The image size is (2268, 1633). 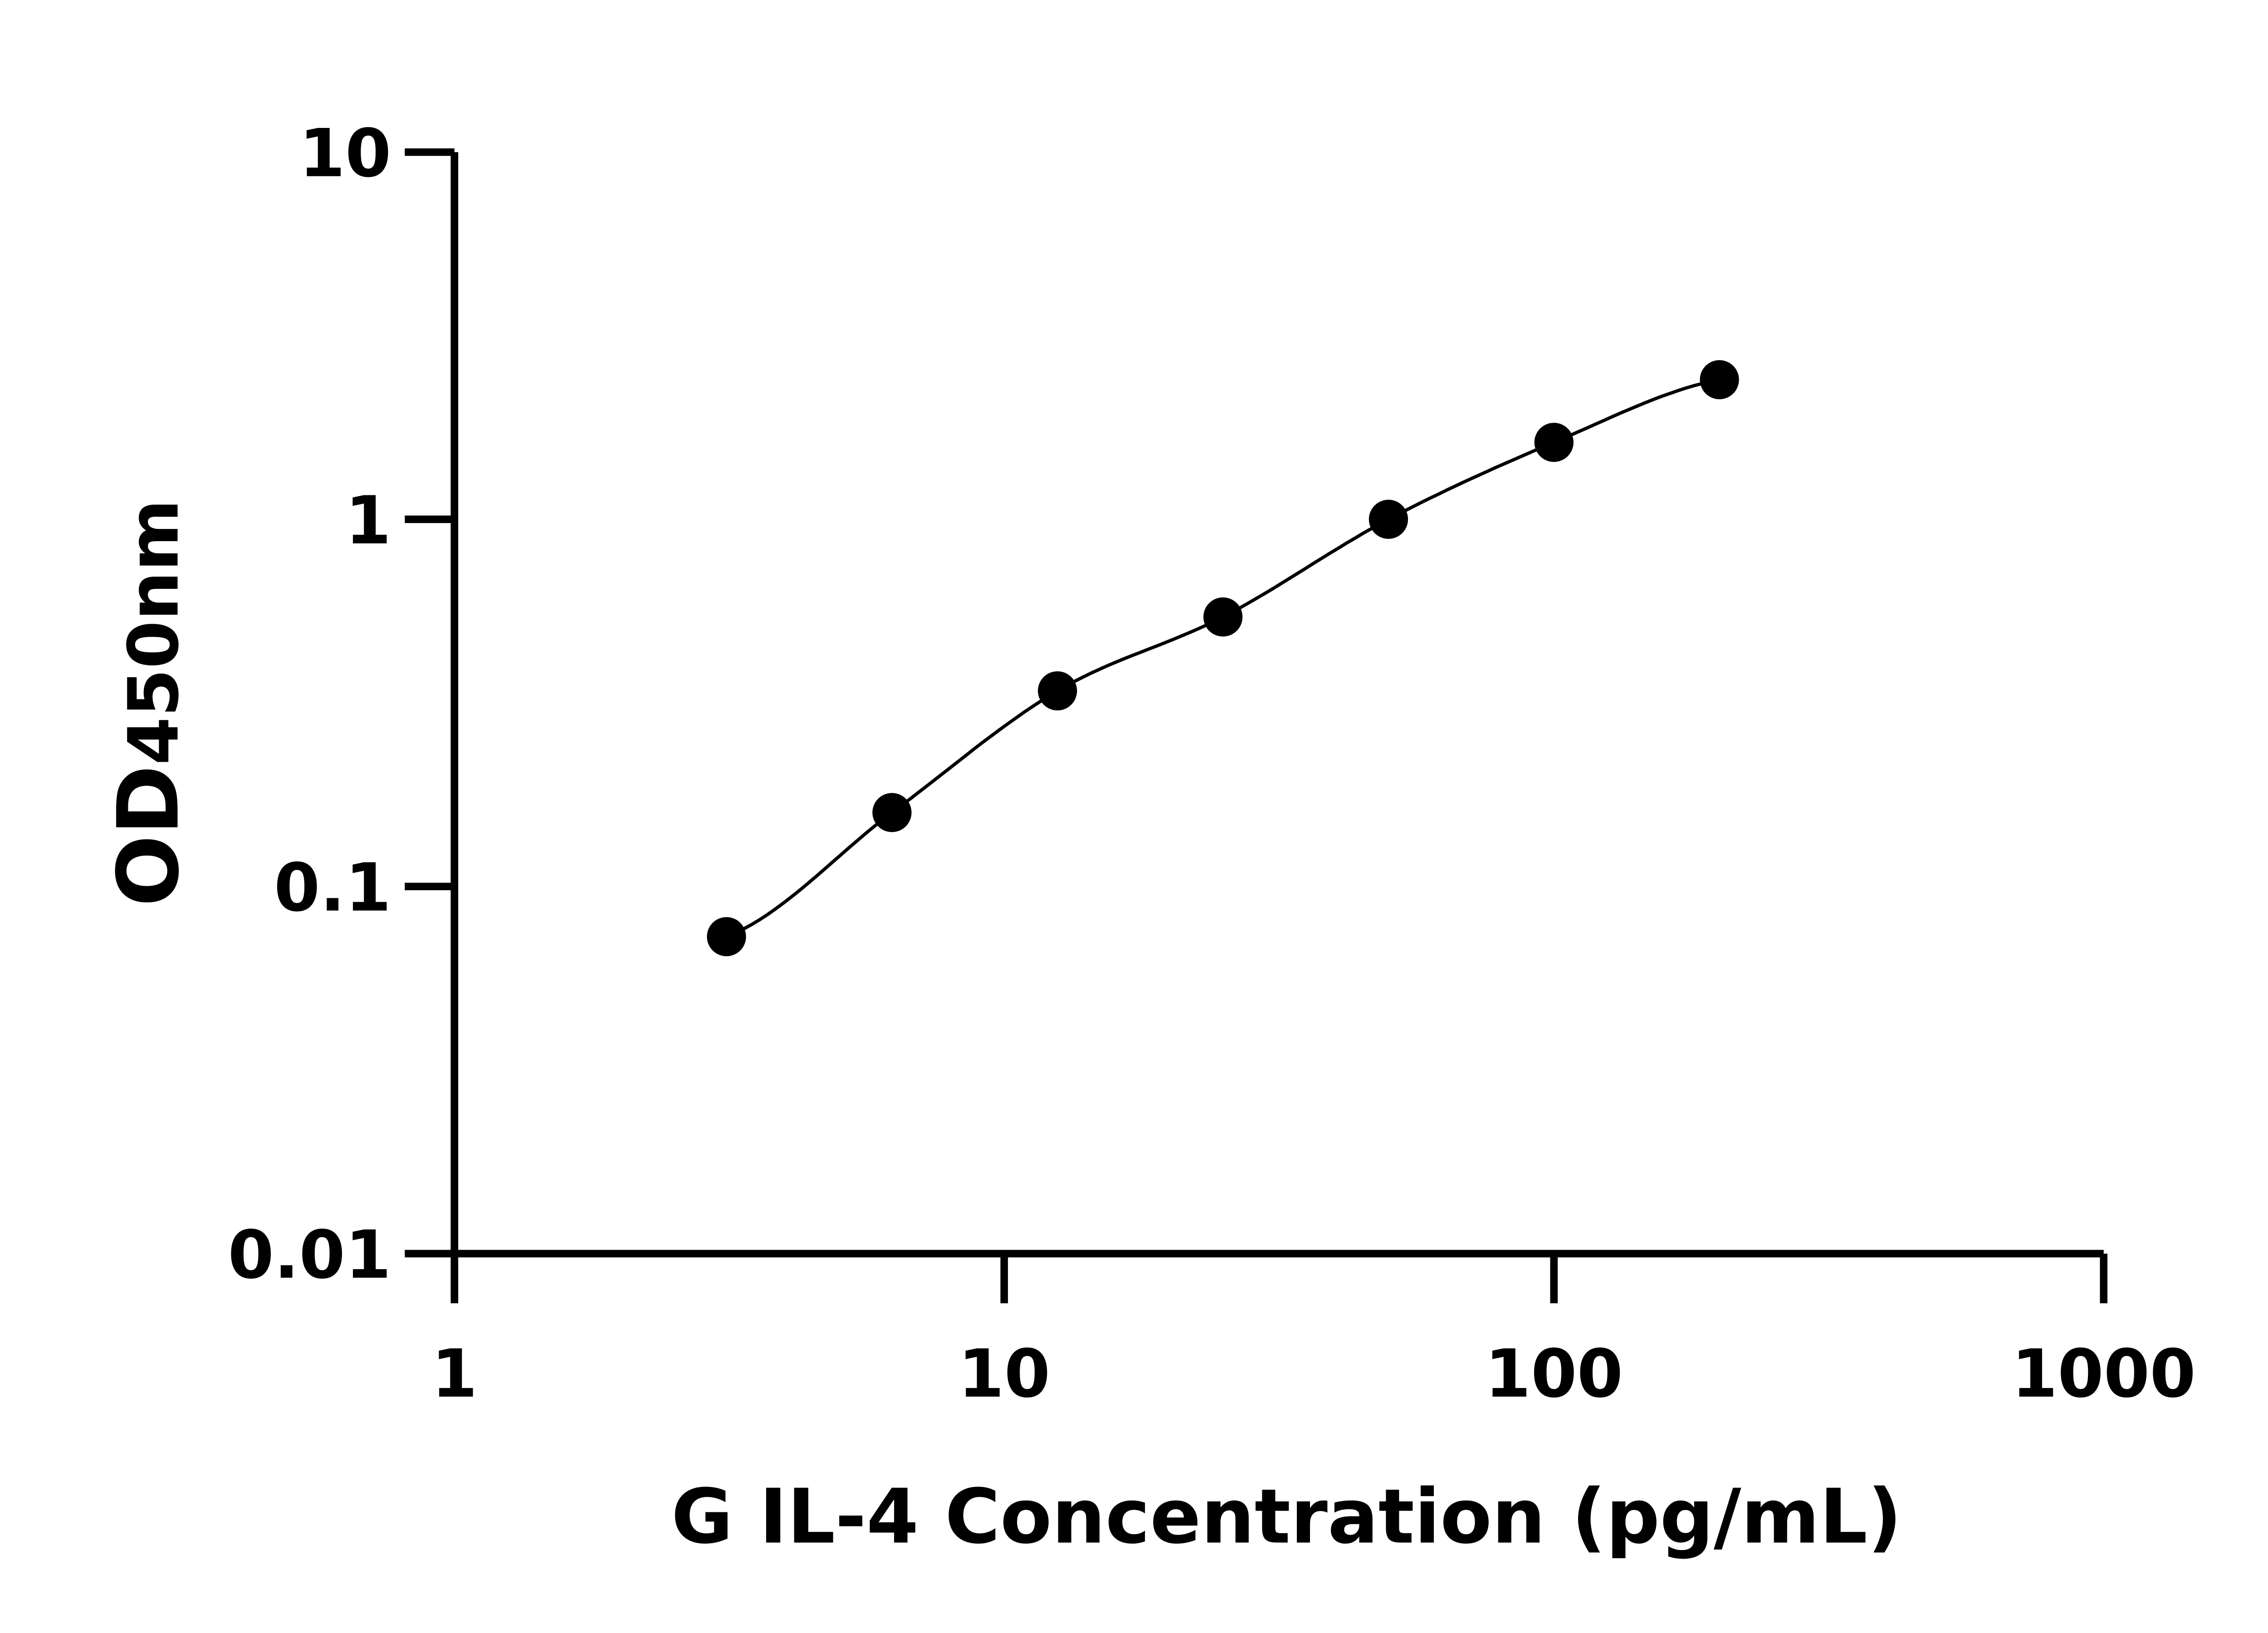 I want to click on y-axis-label-main: OD, so click(x=148, y=836).